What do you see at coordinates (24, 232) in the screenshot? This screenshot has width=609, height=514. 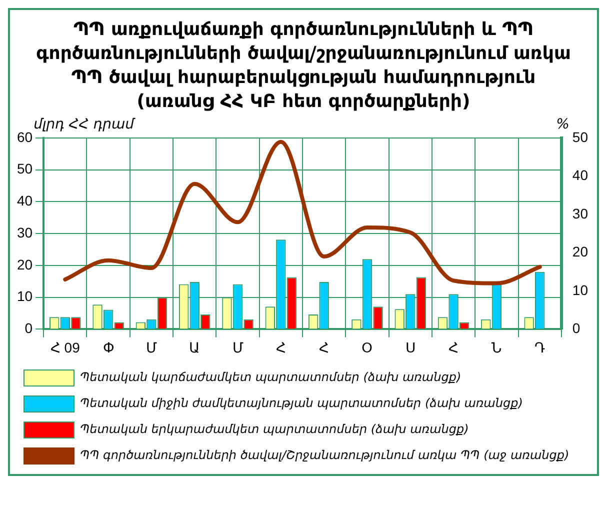 I see `y-tick-label: 30` at bounding box center [24, 232].